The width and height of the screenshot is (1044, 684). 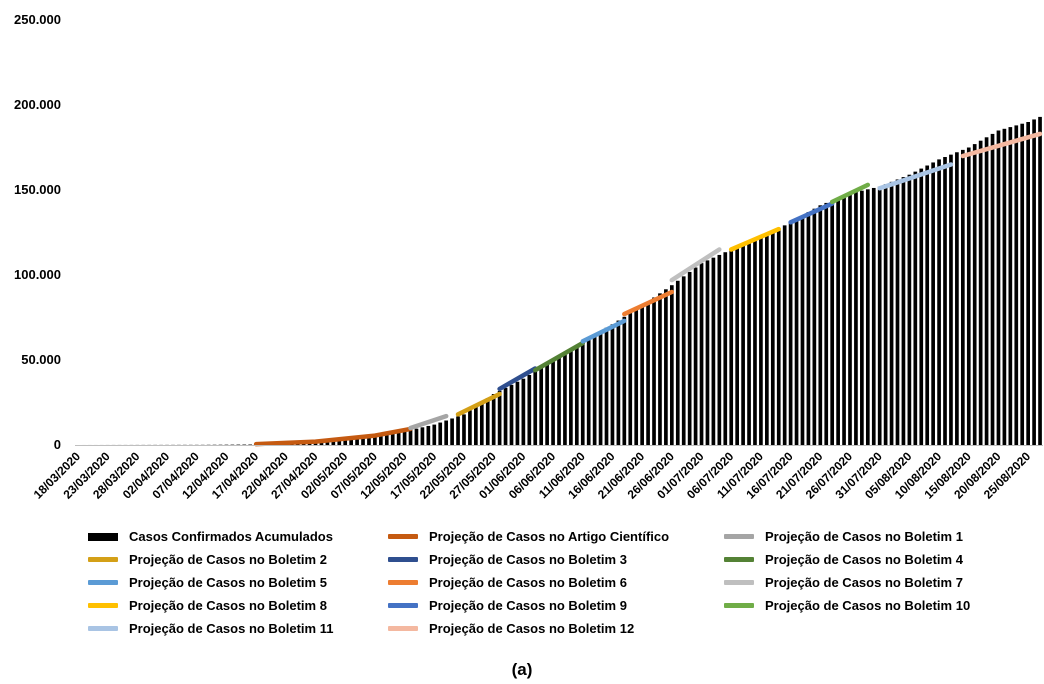 I want to click on legend-item: Projeção de Casos no Artigo Científico, so click(x=556, y=536).